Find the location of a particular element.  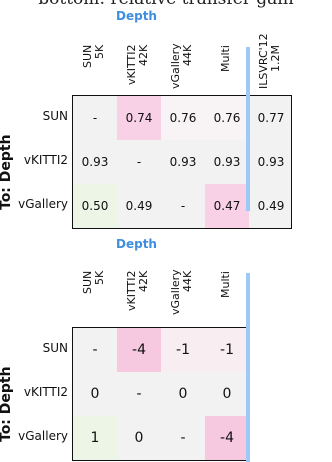

heatmap-cell: 0.74 is located at coordinates (139, 118).